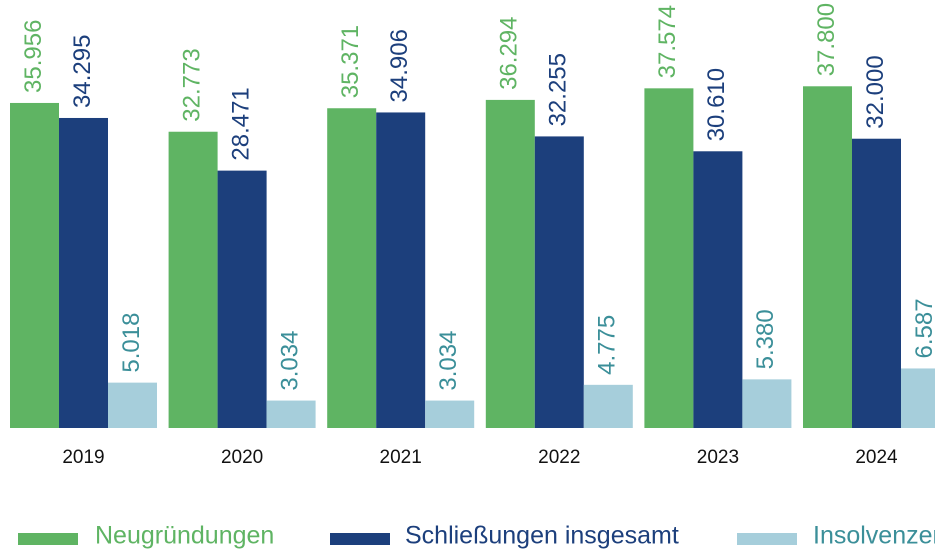 This screenshot has height=551, width=935. I want to click on legend-label: Insolvenzen, so click(874, 536).